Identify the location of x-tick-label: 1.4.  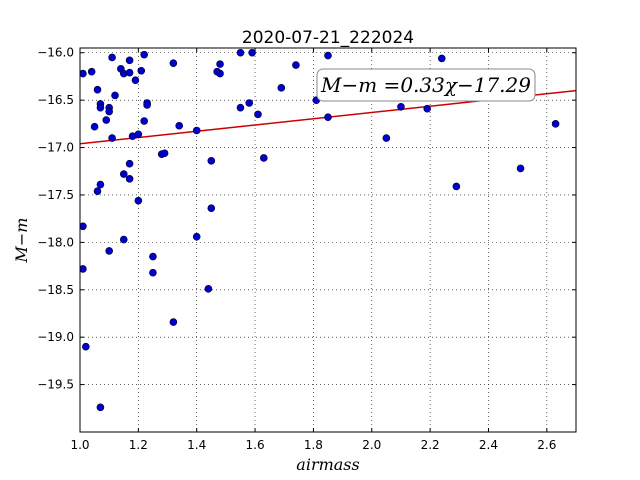
(196, 445).